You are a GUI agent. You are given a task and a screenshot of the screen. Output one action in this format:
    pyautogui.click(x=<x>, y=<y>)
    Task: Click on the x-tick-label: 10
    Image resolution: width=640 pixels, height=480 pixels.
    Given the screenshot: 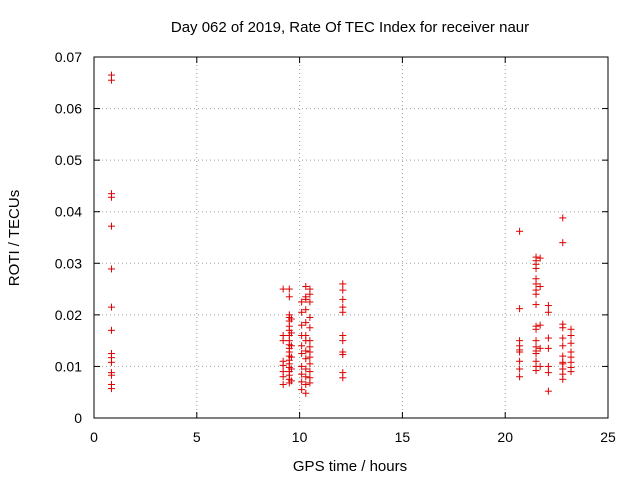 What is the action you would take?
    pyautogui.click(x=300, y=437)
    